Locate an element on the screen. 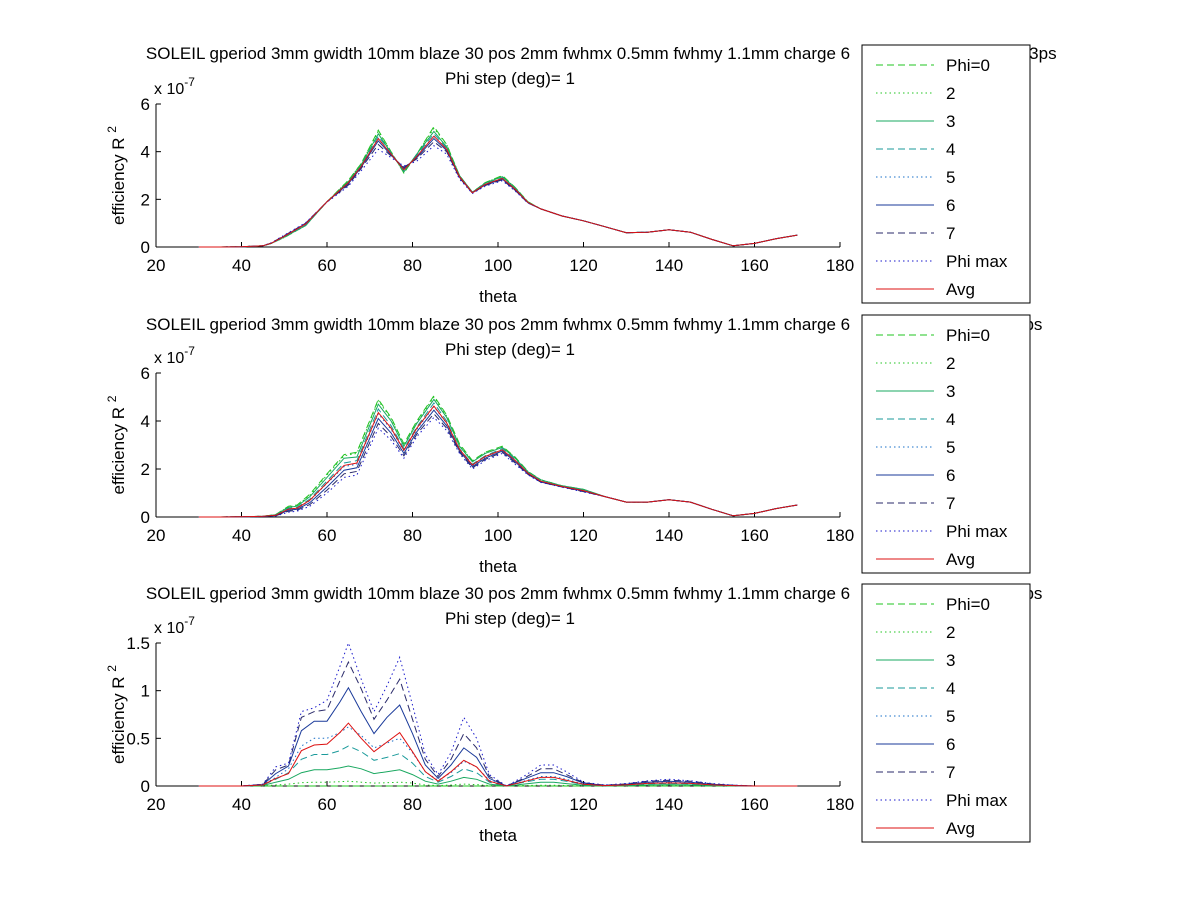  y-tick-label: 1 is located at coordinates (145, 691).